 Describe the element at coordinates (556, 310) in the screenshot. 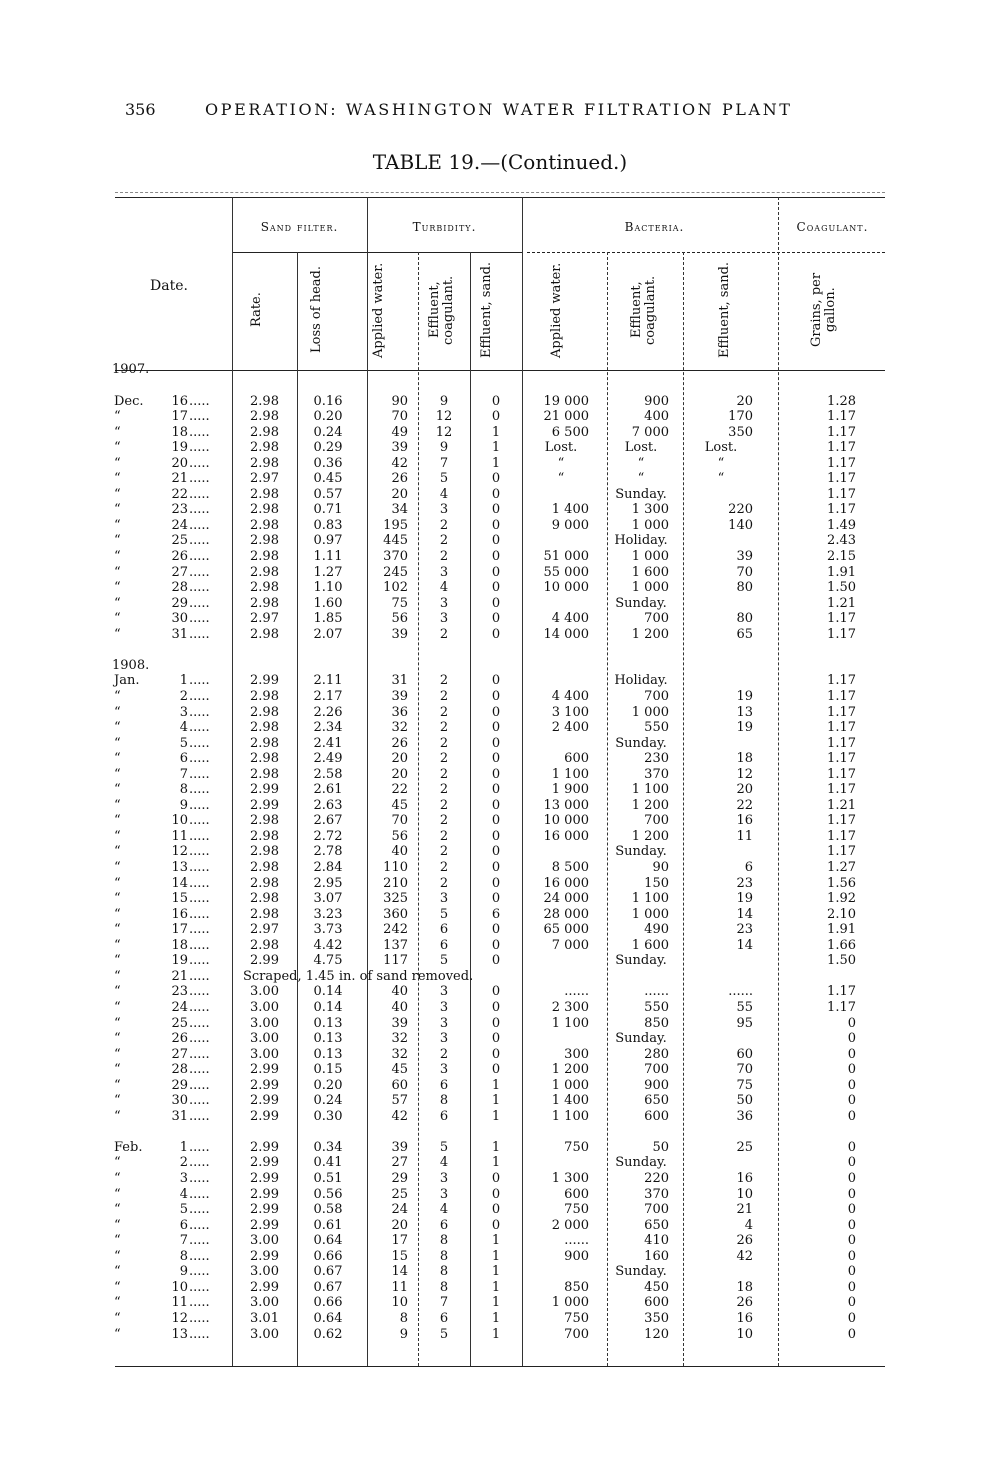

I see `header-bacteria-applied: Applied water.` at that location.